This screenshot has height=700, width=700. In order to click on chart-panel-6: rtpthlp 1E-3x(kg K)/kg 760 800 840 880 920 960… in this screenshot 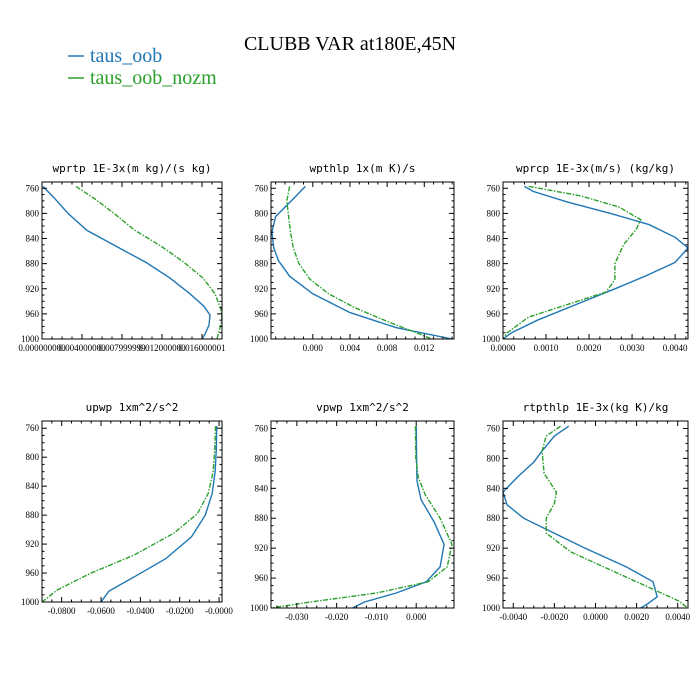, I will do `click(586, 511)`.